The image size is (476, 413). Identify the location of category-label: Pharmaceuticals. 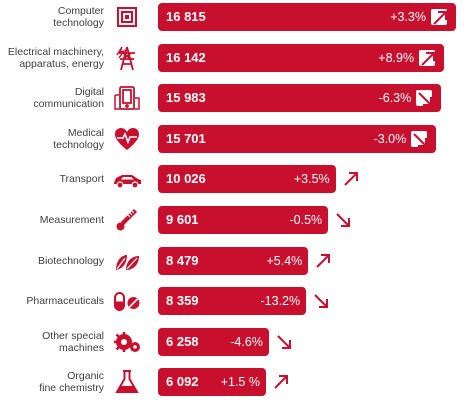
(52, 301).